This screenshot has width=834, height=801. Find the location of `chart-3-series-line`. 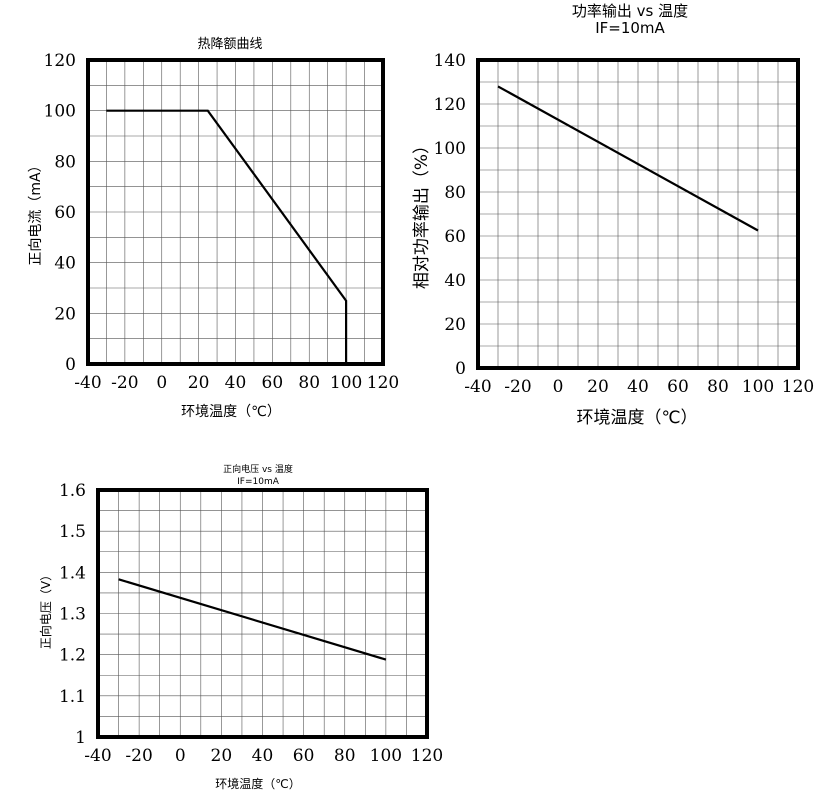

chart-3-series-line is located at coordinates (252, 619).